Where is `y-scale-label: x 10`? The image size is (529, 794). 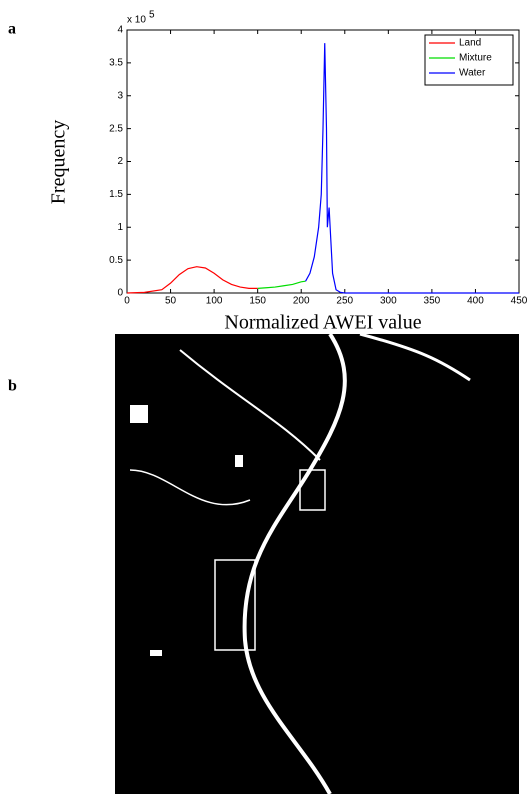 y-scale-label: x 10 is located at coordinates (136, 20).